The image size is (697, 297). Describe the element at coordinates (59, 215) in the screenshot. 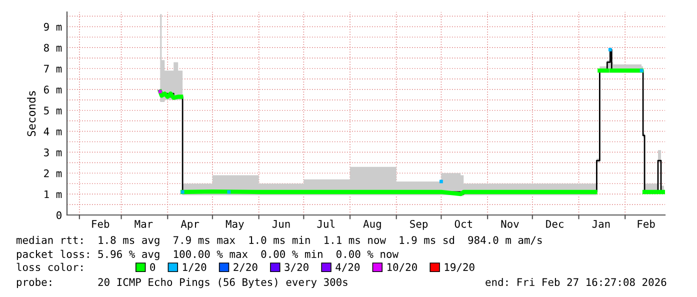

I see `y-tick-label: 0` at that location.